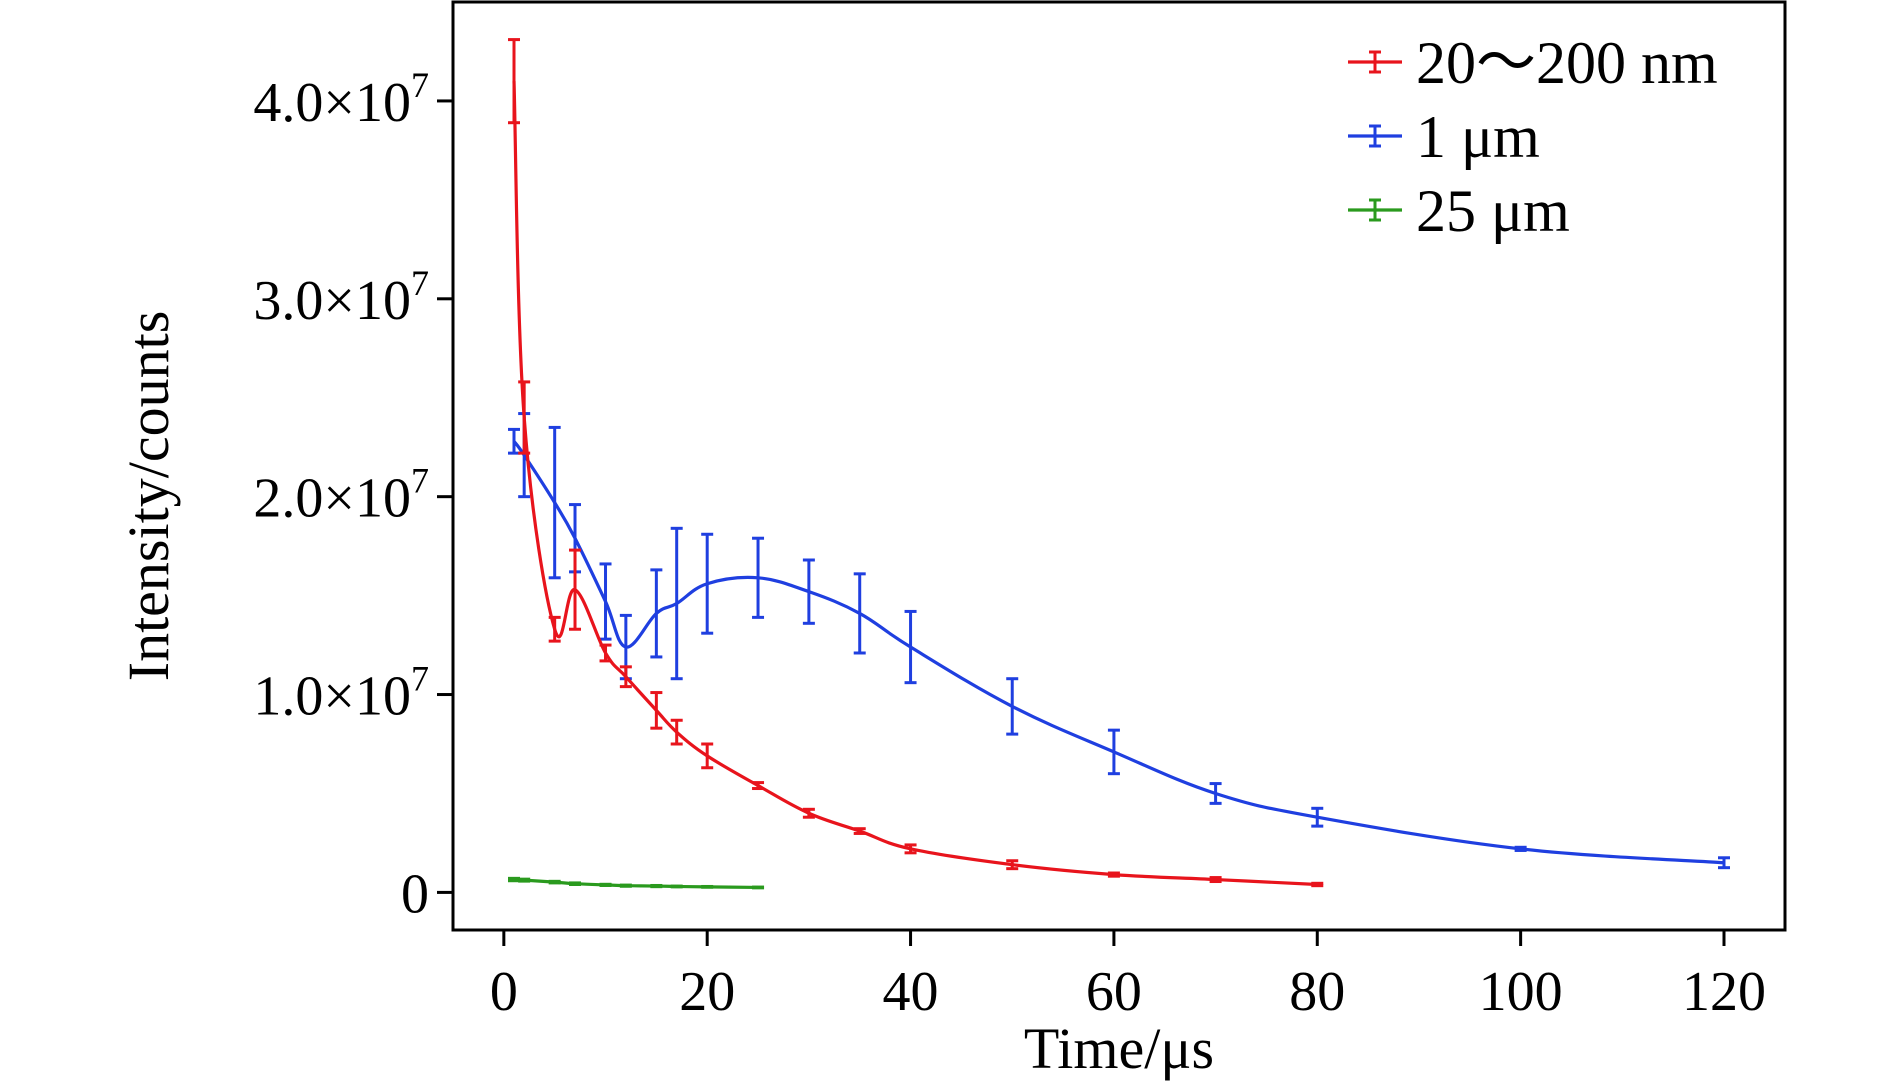 The width and height of the screenshot is (1890, 1089). I want to click on y-tick-label-3: 3.0×10⁷, so click(341, 297).